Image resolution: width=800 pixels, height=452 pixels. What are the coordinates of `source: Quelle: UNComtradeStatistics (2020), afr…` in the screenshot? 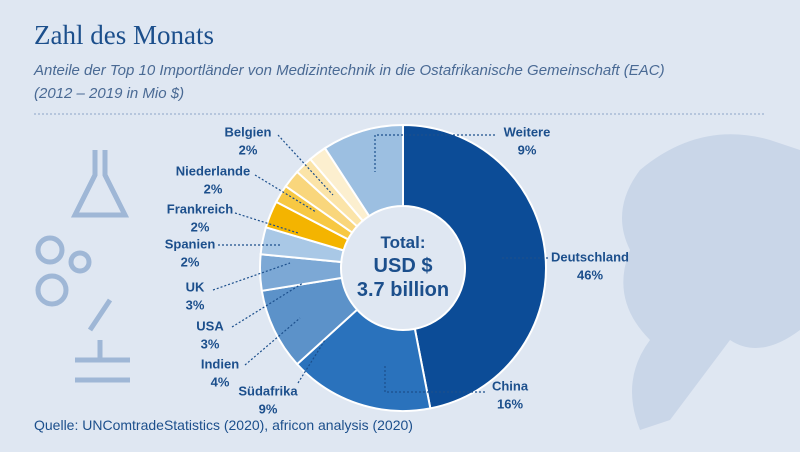 It's located at (223, 425).